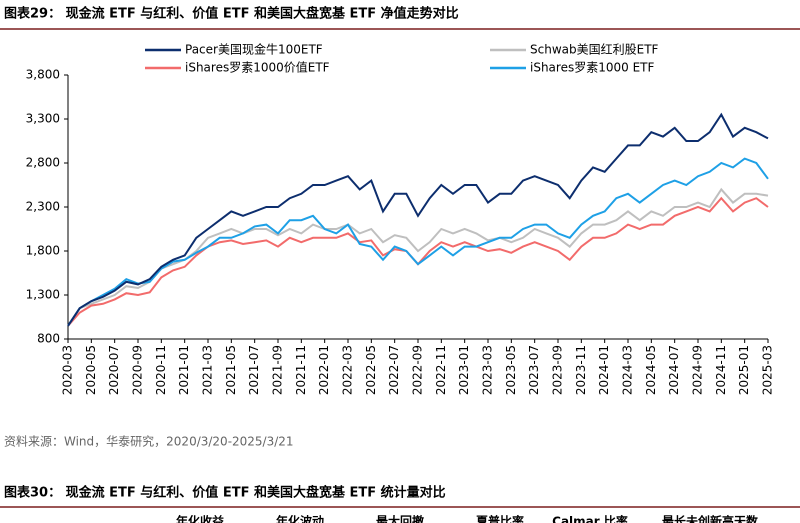 The height and width of the screenshot is (523, 800). What do you see at coordinates (48, 339) in the screenshot?
I see `y-tick-label: 800` at bounding box center [48, 339].